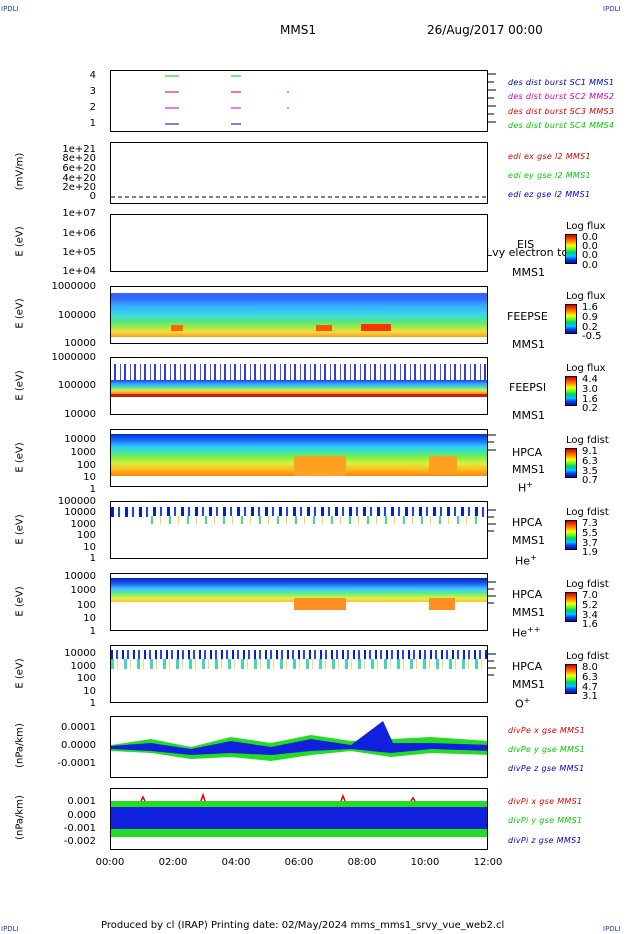 This screenshot has width=630, height=934. I want to click on feepsi-ytick-1: 100000, so click(76, 385).